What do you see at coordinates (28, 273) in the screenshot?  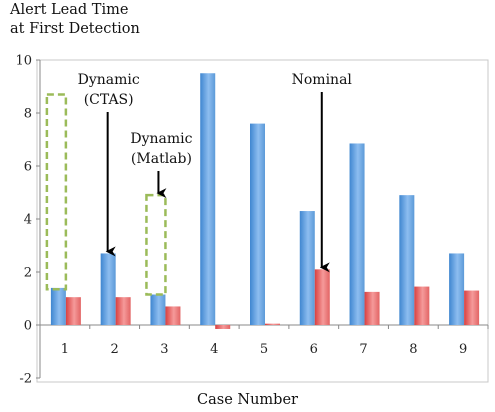 I see `y-tick-label: 2` at bounding box center [28, 273].